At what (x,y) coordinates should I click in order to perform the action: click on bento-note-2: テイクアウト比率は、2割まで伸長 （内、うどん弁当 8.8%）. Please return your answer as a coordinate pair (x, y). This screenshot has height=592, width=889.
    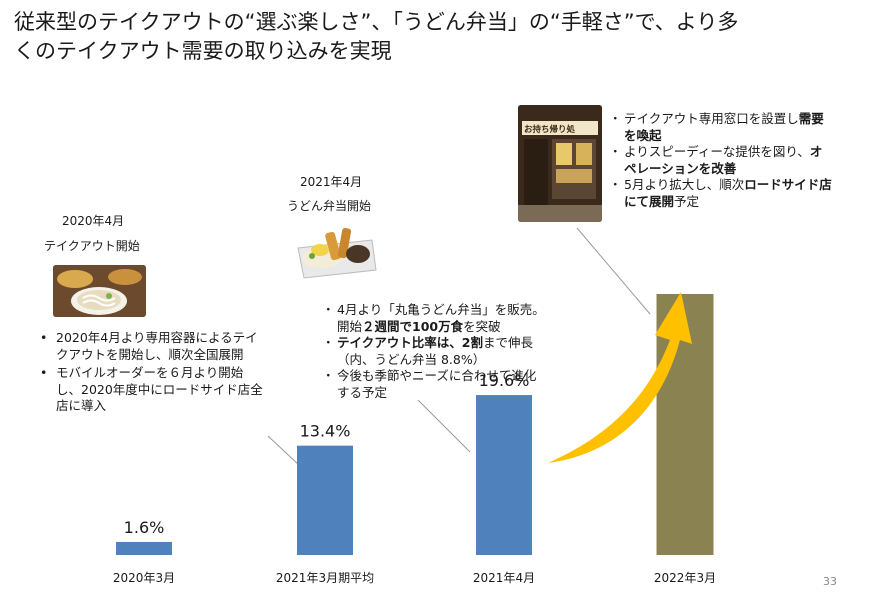
    Looking at the image, I should click on (463, 351).